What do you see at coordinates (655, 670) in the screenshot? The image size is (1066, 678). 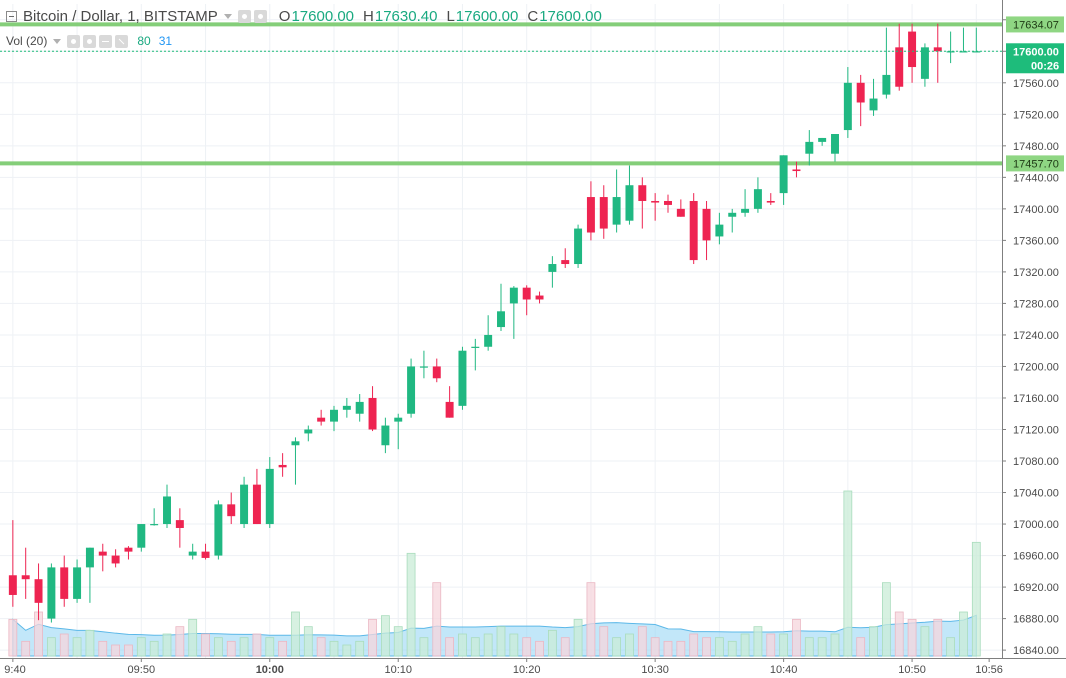 I see `time-tick-label: 10:30` at bounding box center [655, 670].